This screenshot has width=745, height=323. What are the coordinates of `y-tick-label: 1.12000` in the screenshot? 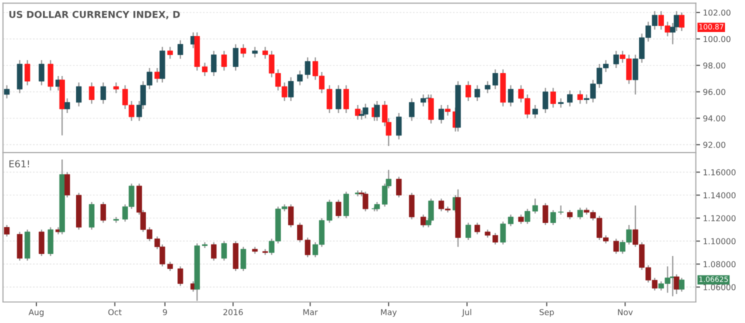 It's located at (720, 218).